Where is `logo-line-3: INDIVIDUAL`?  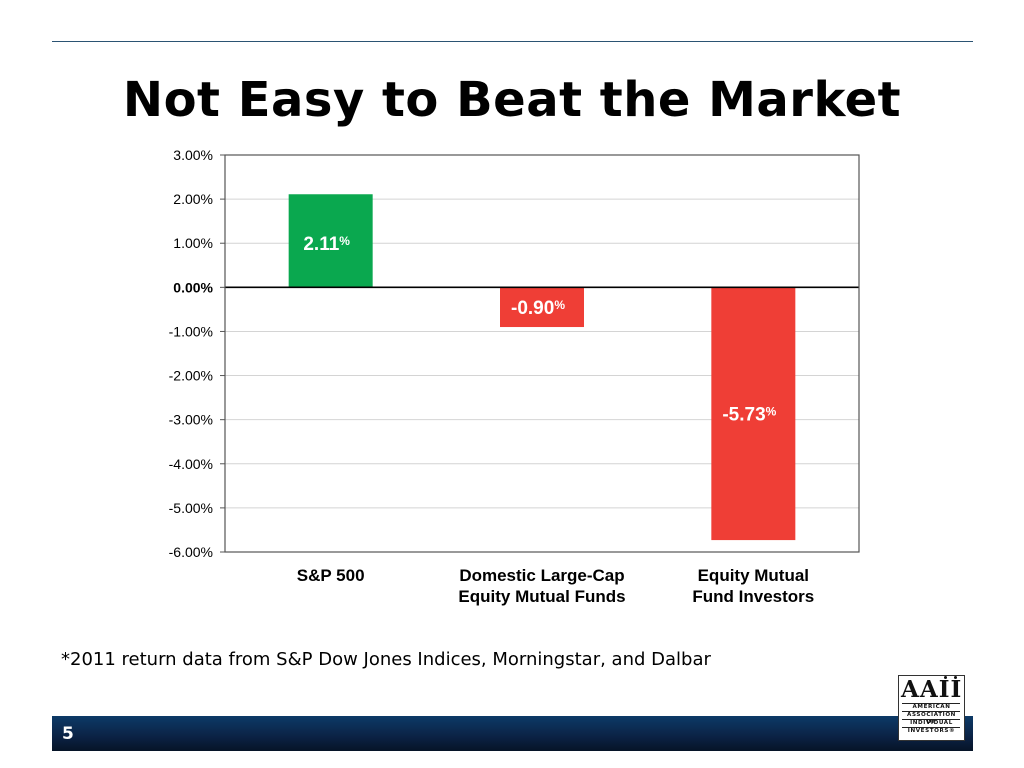
logo-line-3: INDIVIDUAL is located at coordinates (931, 723).